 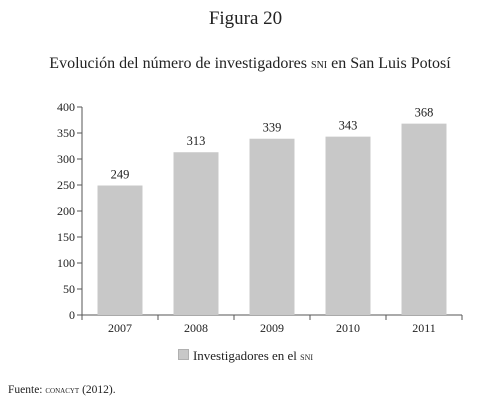 I want to click on x-axis: 2007 2008 2009 2010 2011, so click(x=272, y=324).